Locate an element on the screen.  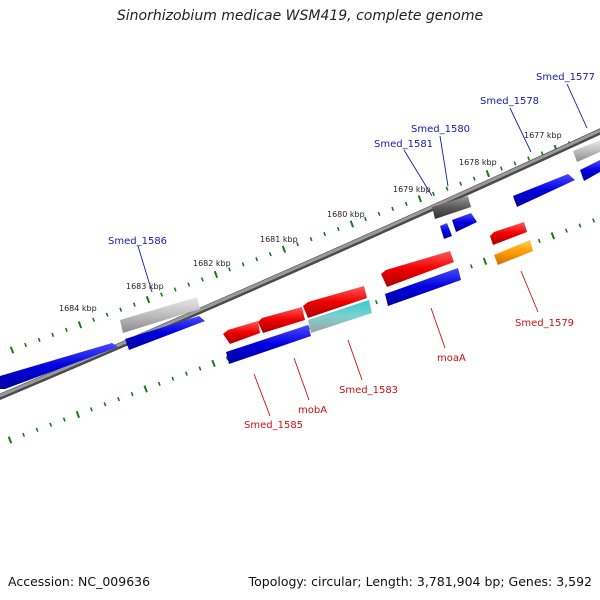
kbp-label: 1680 kbp is located at coordinates (346, 214).